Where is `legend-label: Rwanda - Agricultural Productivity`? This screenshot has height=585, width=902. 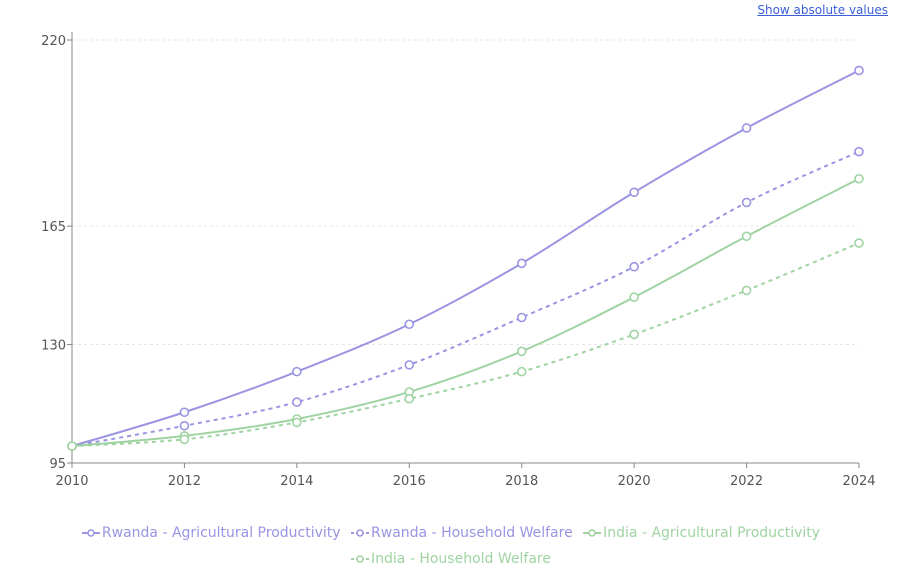 legend-label: Rwanda - Agricultural Productivity is located at coordinates (221, 533).